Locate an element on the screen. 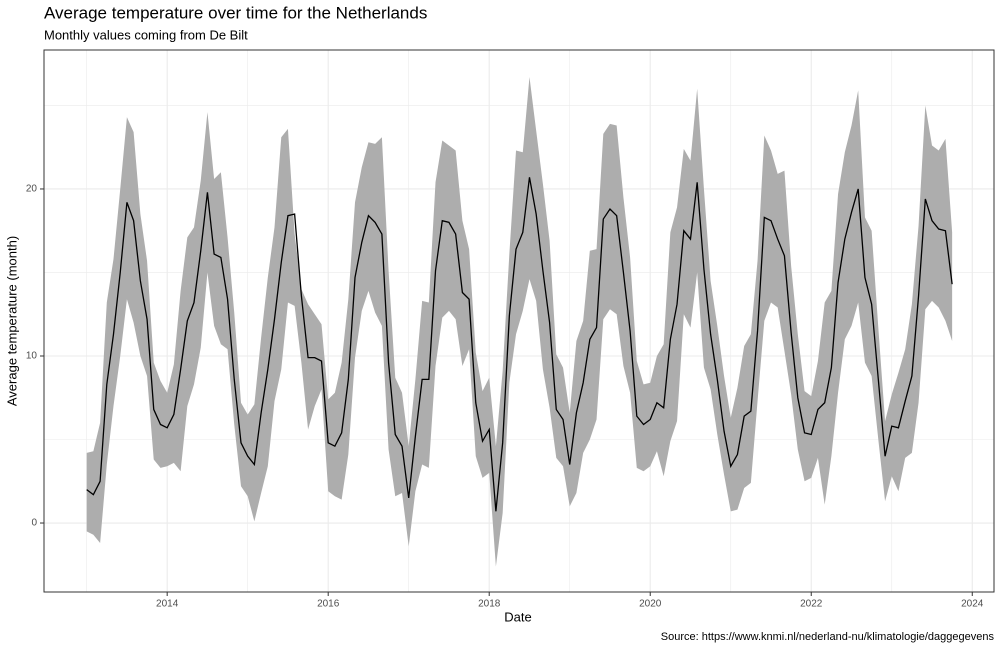 Image resolution: width=1002 pixels, height=651 pixels. y-axis-label: Average temperature (month) is located at coordinates (11, 321).